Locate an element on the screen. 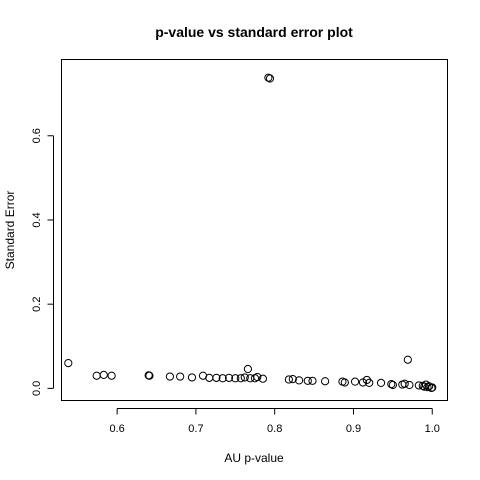 This screenshot has height=480, width=480. y-tick-label: 0.0 is located at coordinates (37, 388).